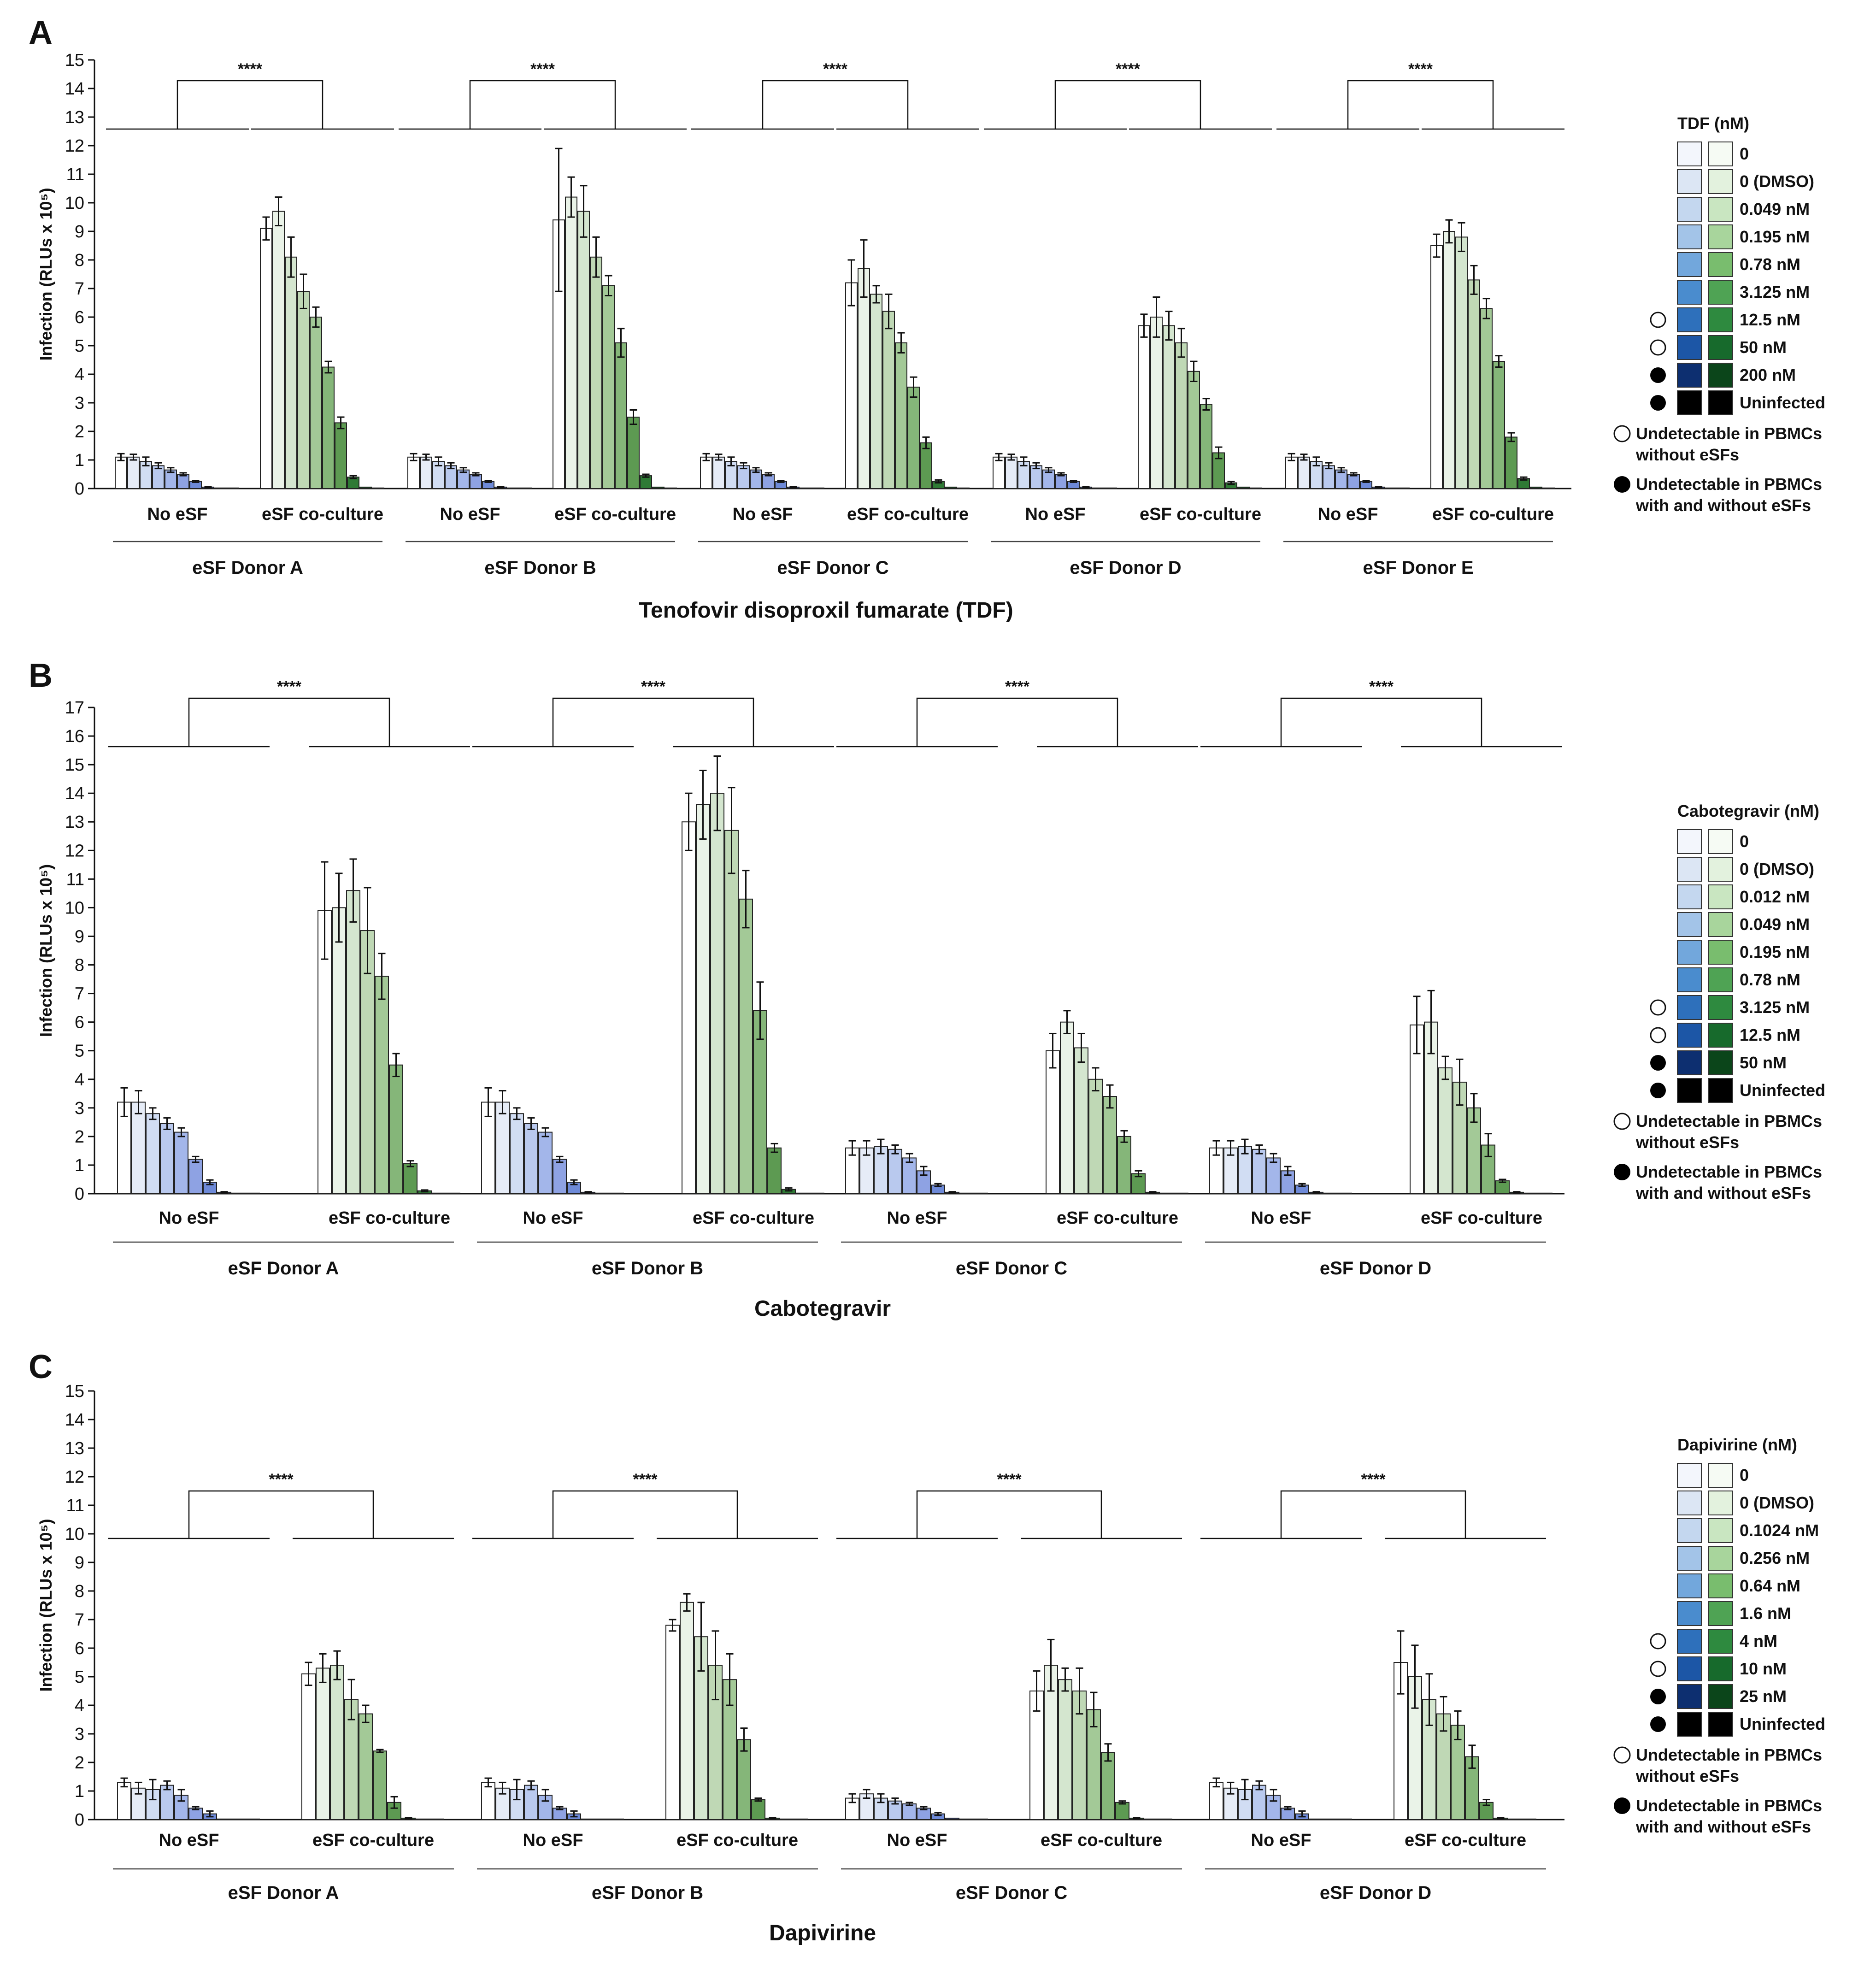  Describe the element at coordinates (1622, 433) in the screenshot. I see `legend-note-open-marker` at that location.